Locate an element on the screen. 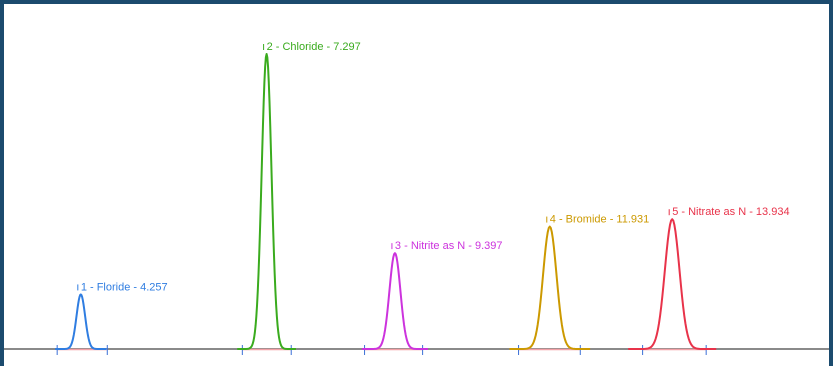 The width and height of the screenshot is (833, 366). peak-label-4: 4 - Bromide - 11.931 is located at coordinates (599, 220).